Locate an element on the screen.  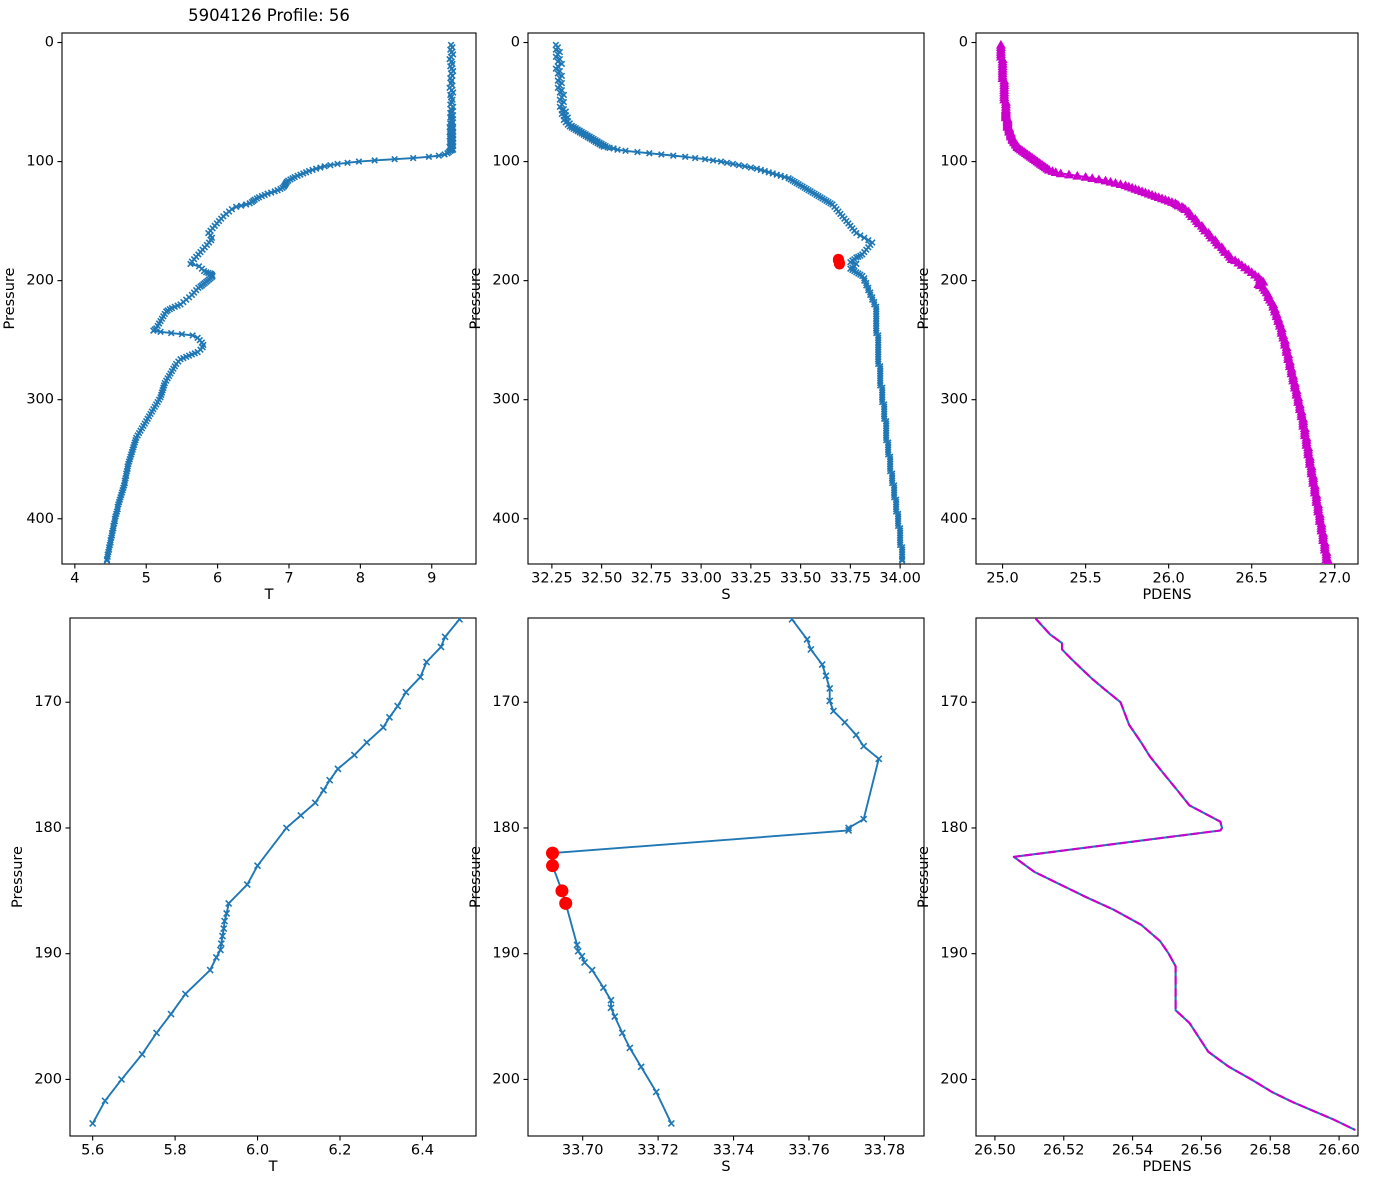
x-tick-label: 34.00 is located at coordinates (900, 579).